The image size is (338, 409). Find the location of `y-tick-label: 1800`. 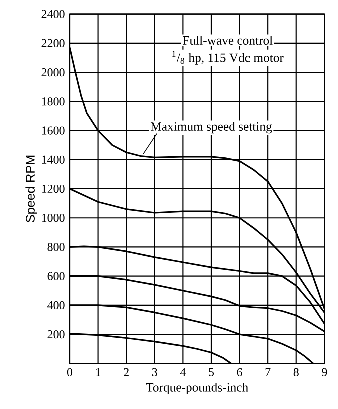

y-tick-label: 1800 is located at coordinates (53, 102).